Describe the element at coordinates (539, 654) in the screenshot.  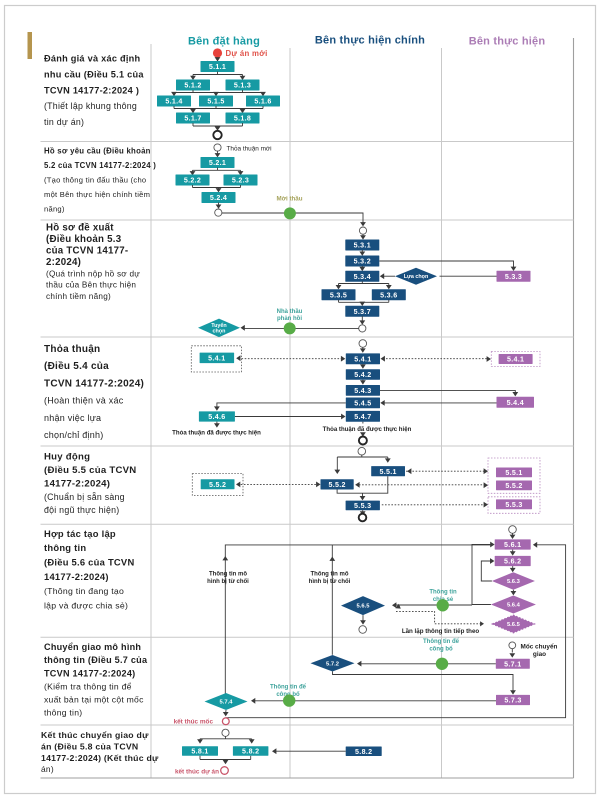
I see `svg-text: giao` at that location.